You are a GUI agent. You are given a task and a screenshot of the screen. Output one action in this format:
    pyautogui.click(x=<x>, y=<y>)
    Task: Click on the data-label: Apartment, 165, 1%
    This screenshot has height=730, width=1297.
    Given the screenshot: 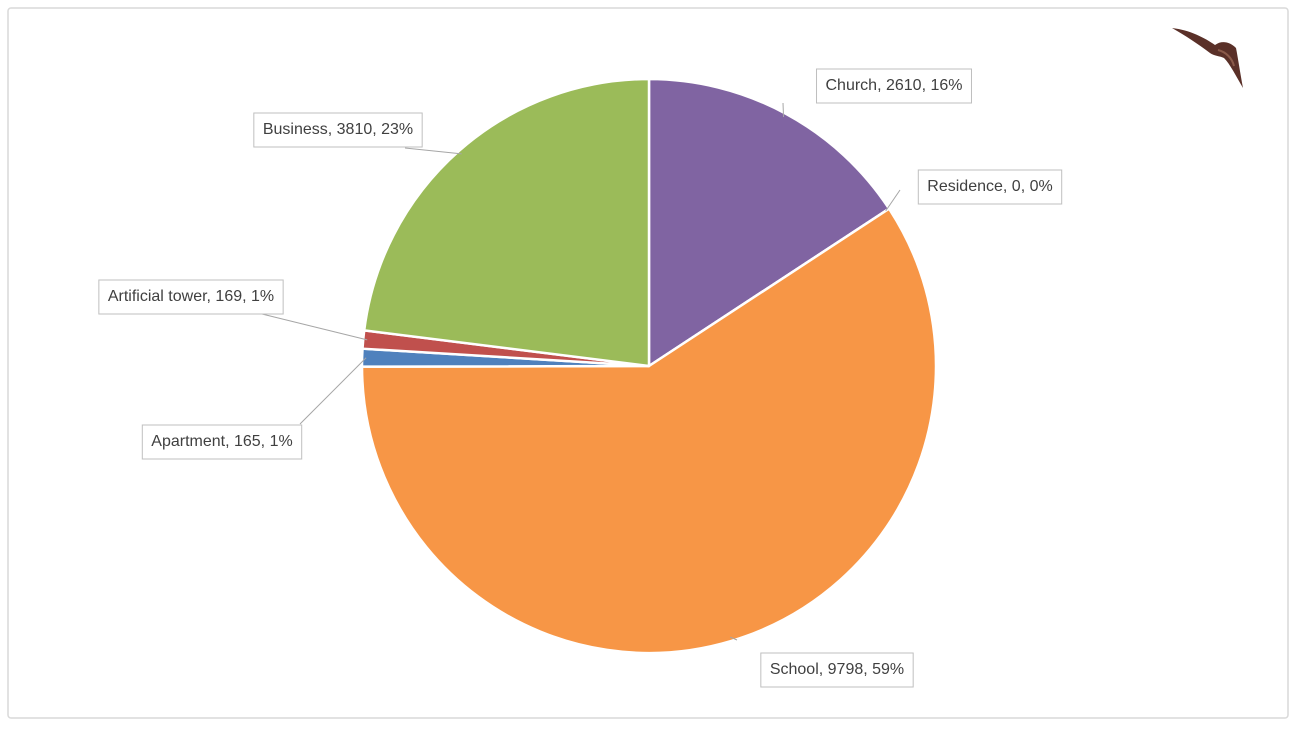 What is the action you would take?
    pyautogui.click(x=221, y=441)
    